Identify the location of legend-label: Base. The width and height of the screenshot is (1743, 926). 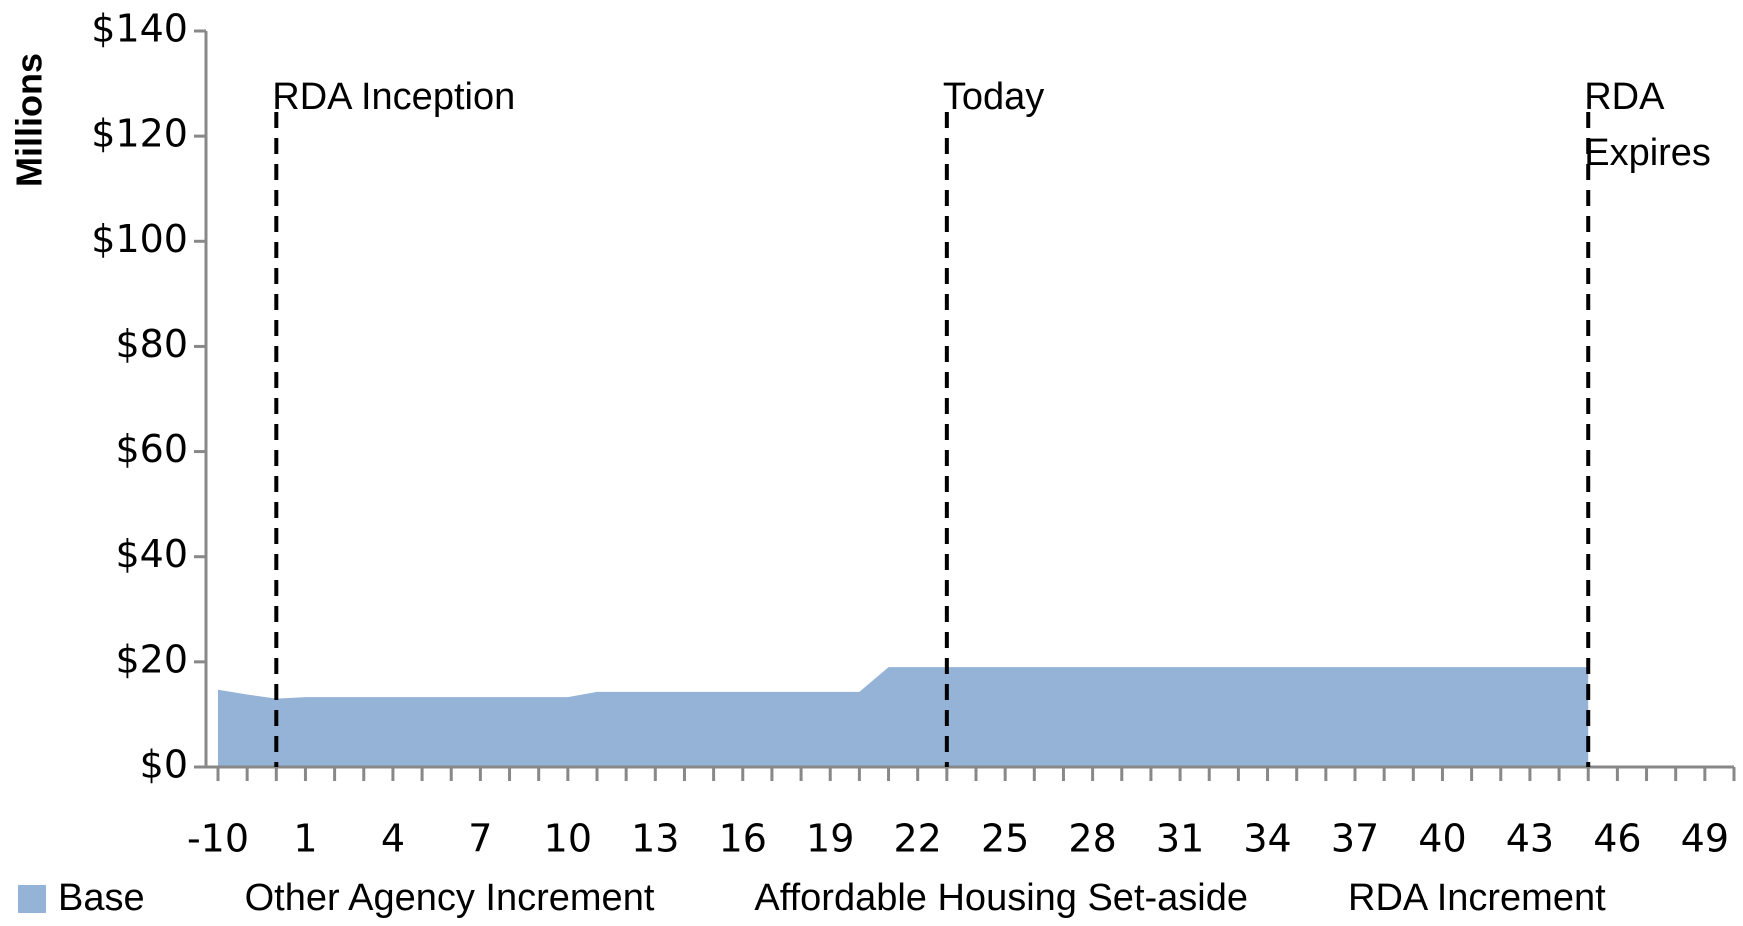
(101, 898).